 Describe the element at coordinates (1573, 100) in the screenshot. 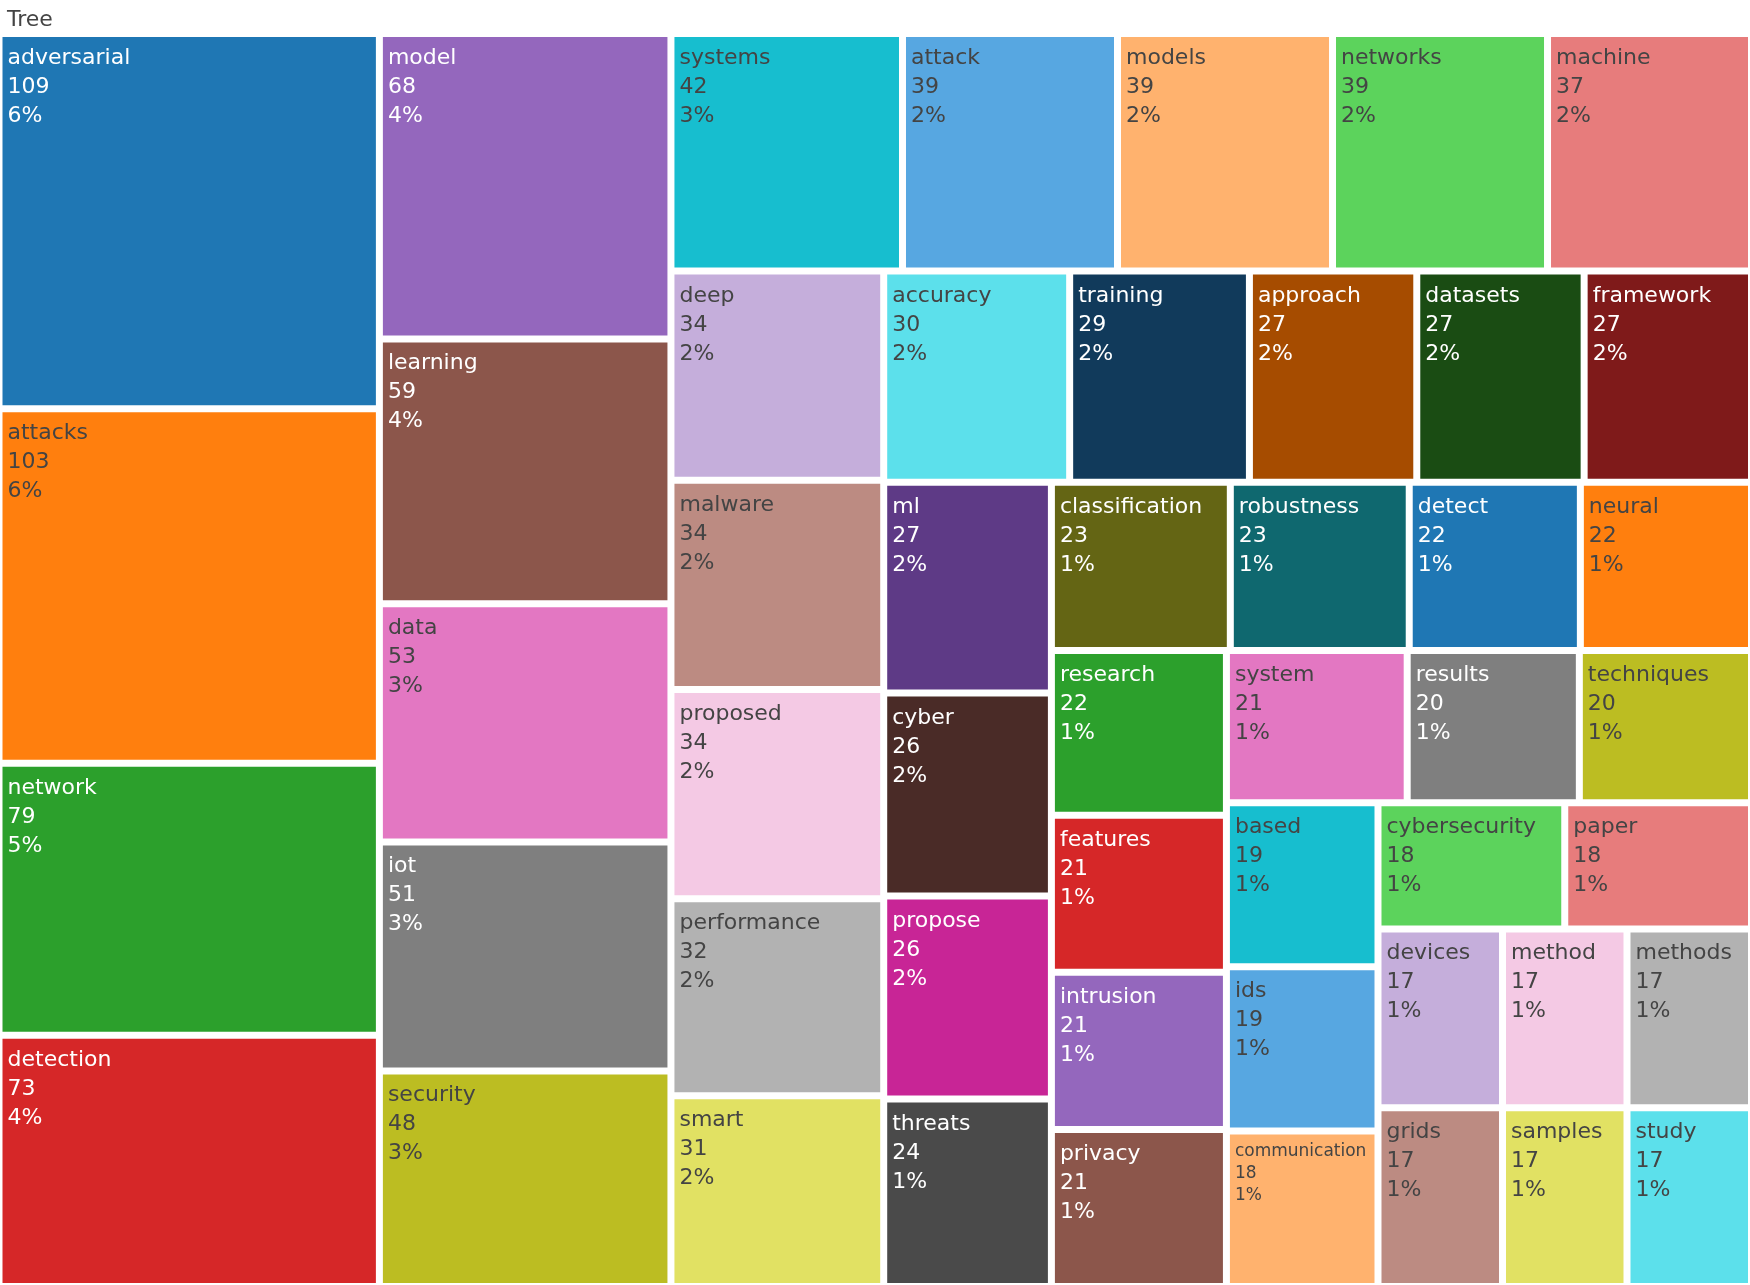

I see `data-label: 37 2%` at that location.